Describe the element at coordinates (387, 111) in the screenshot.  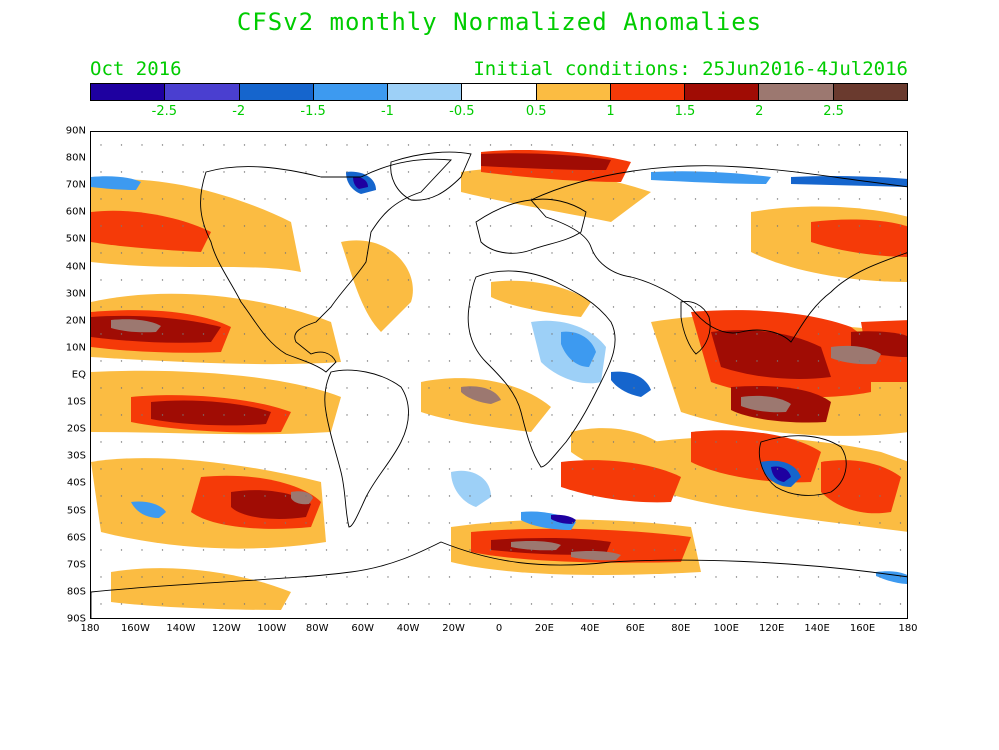
I see `legend-label: -1` at that location.